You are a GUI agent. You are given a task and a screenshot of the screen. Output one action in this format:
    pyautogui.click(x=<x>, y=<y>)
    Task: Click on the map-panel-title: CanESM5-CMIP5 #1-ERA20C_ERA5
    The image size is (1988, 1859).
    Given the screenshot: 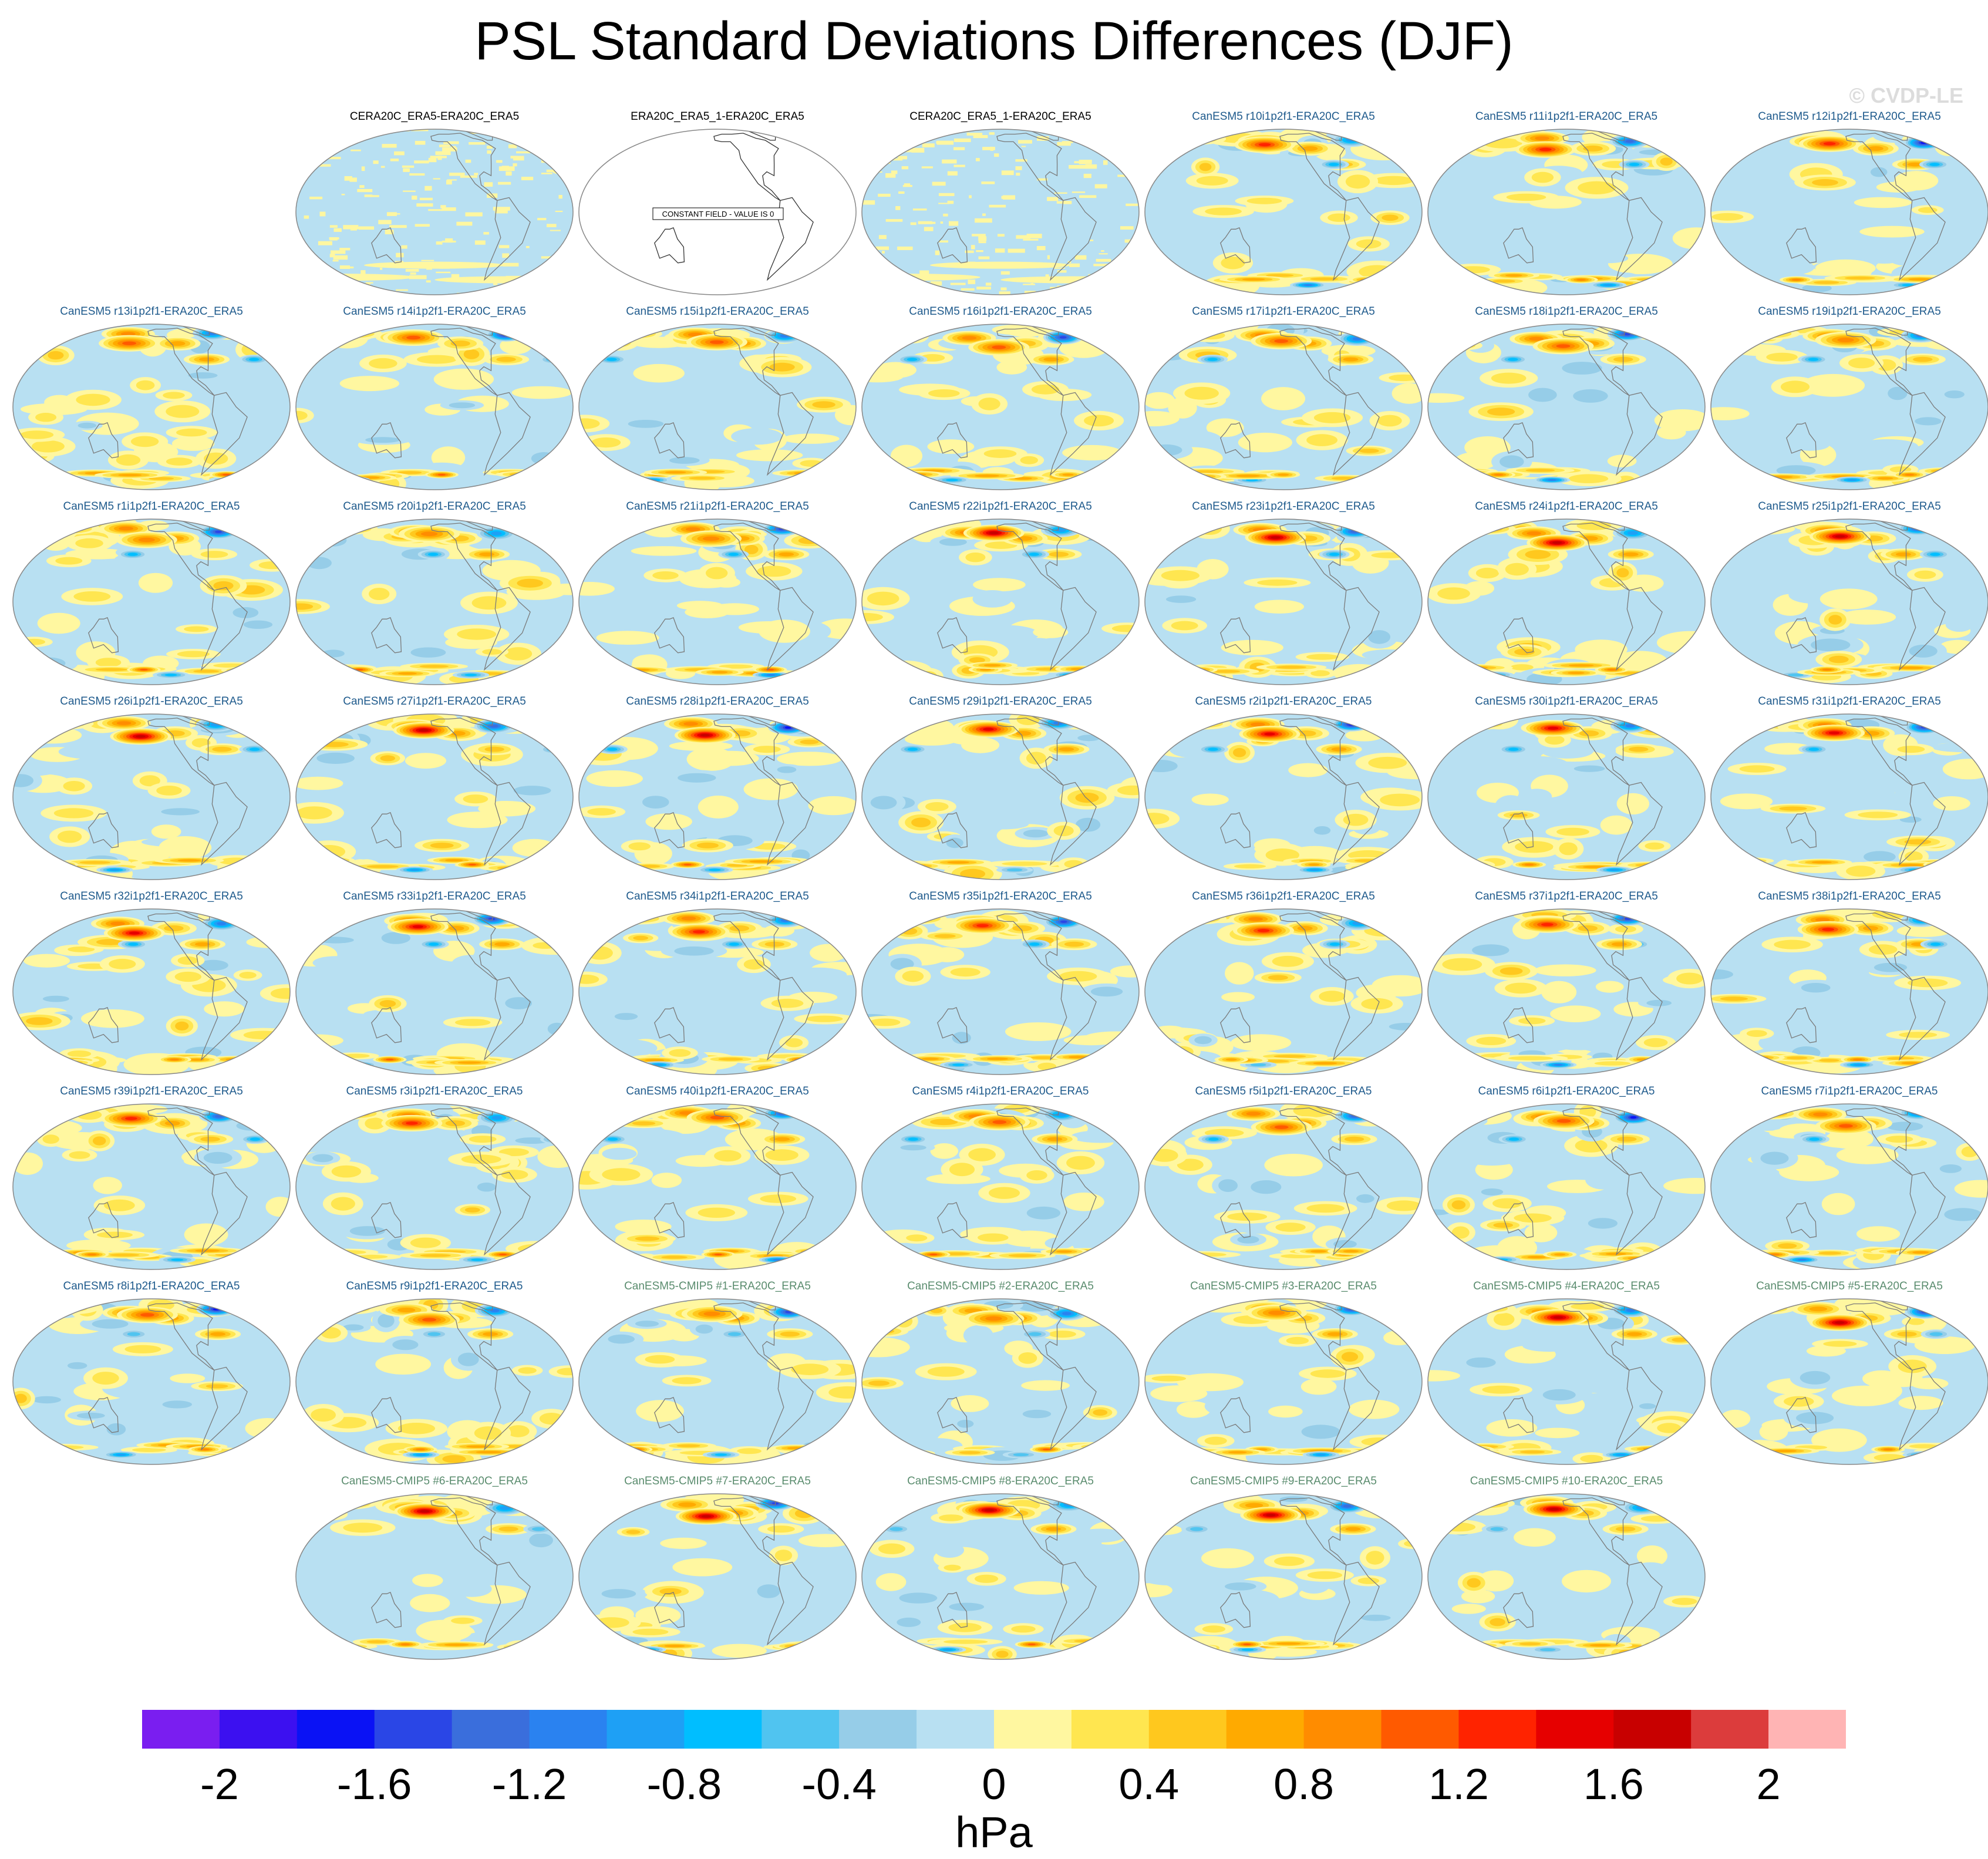 What is the action you would take?
    pyautogui.click(x=718, y=1286)
    